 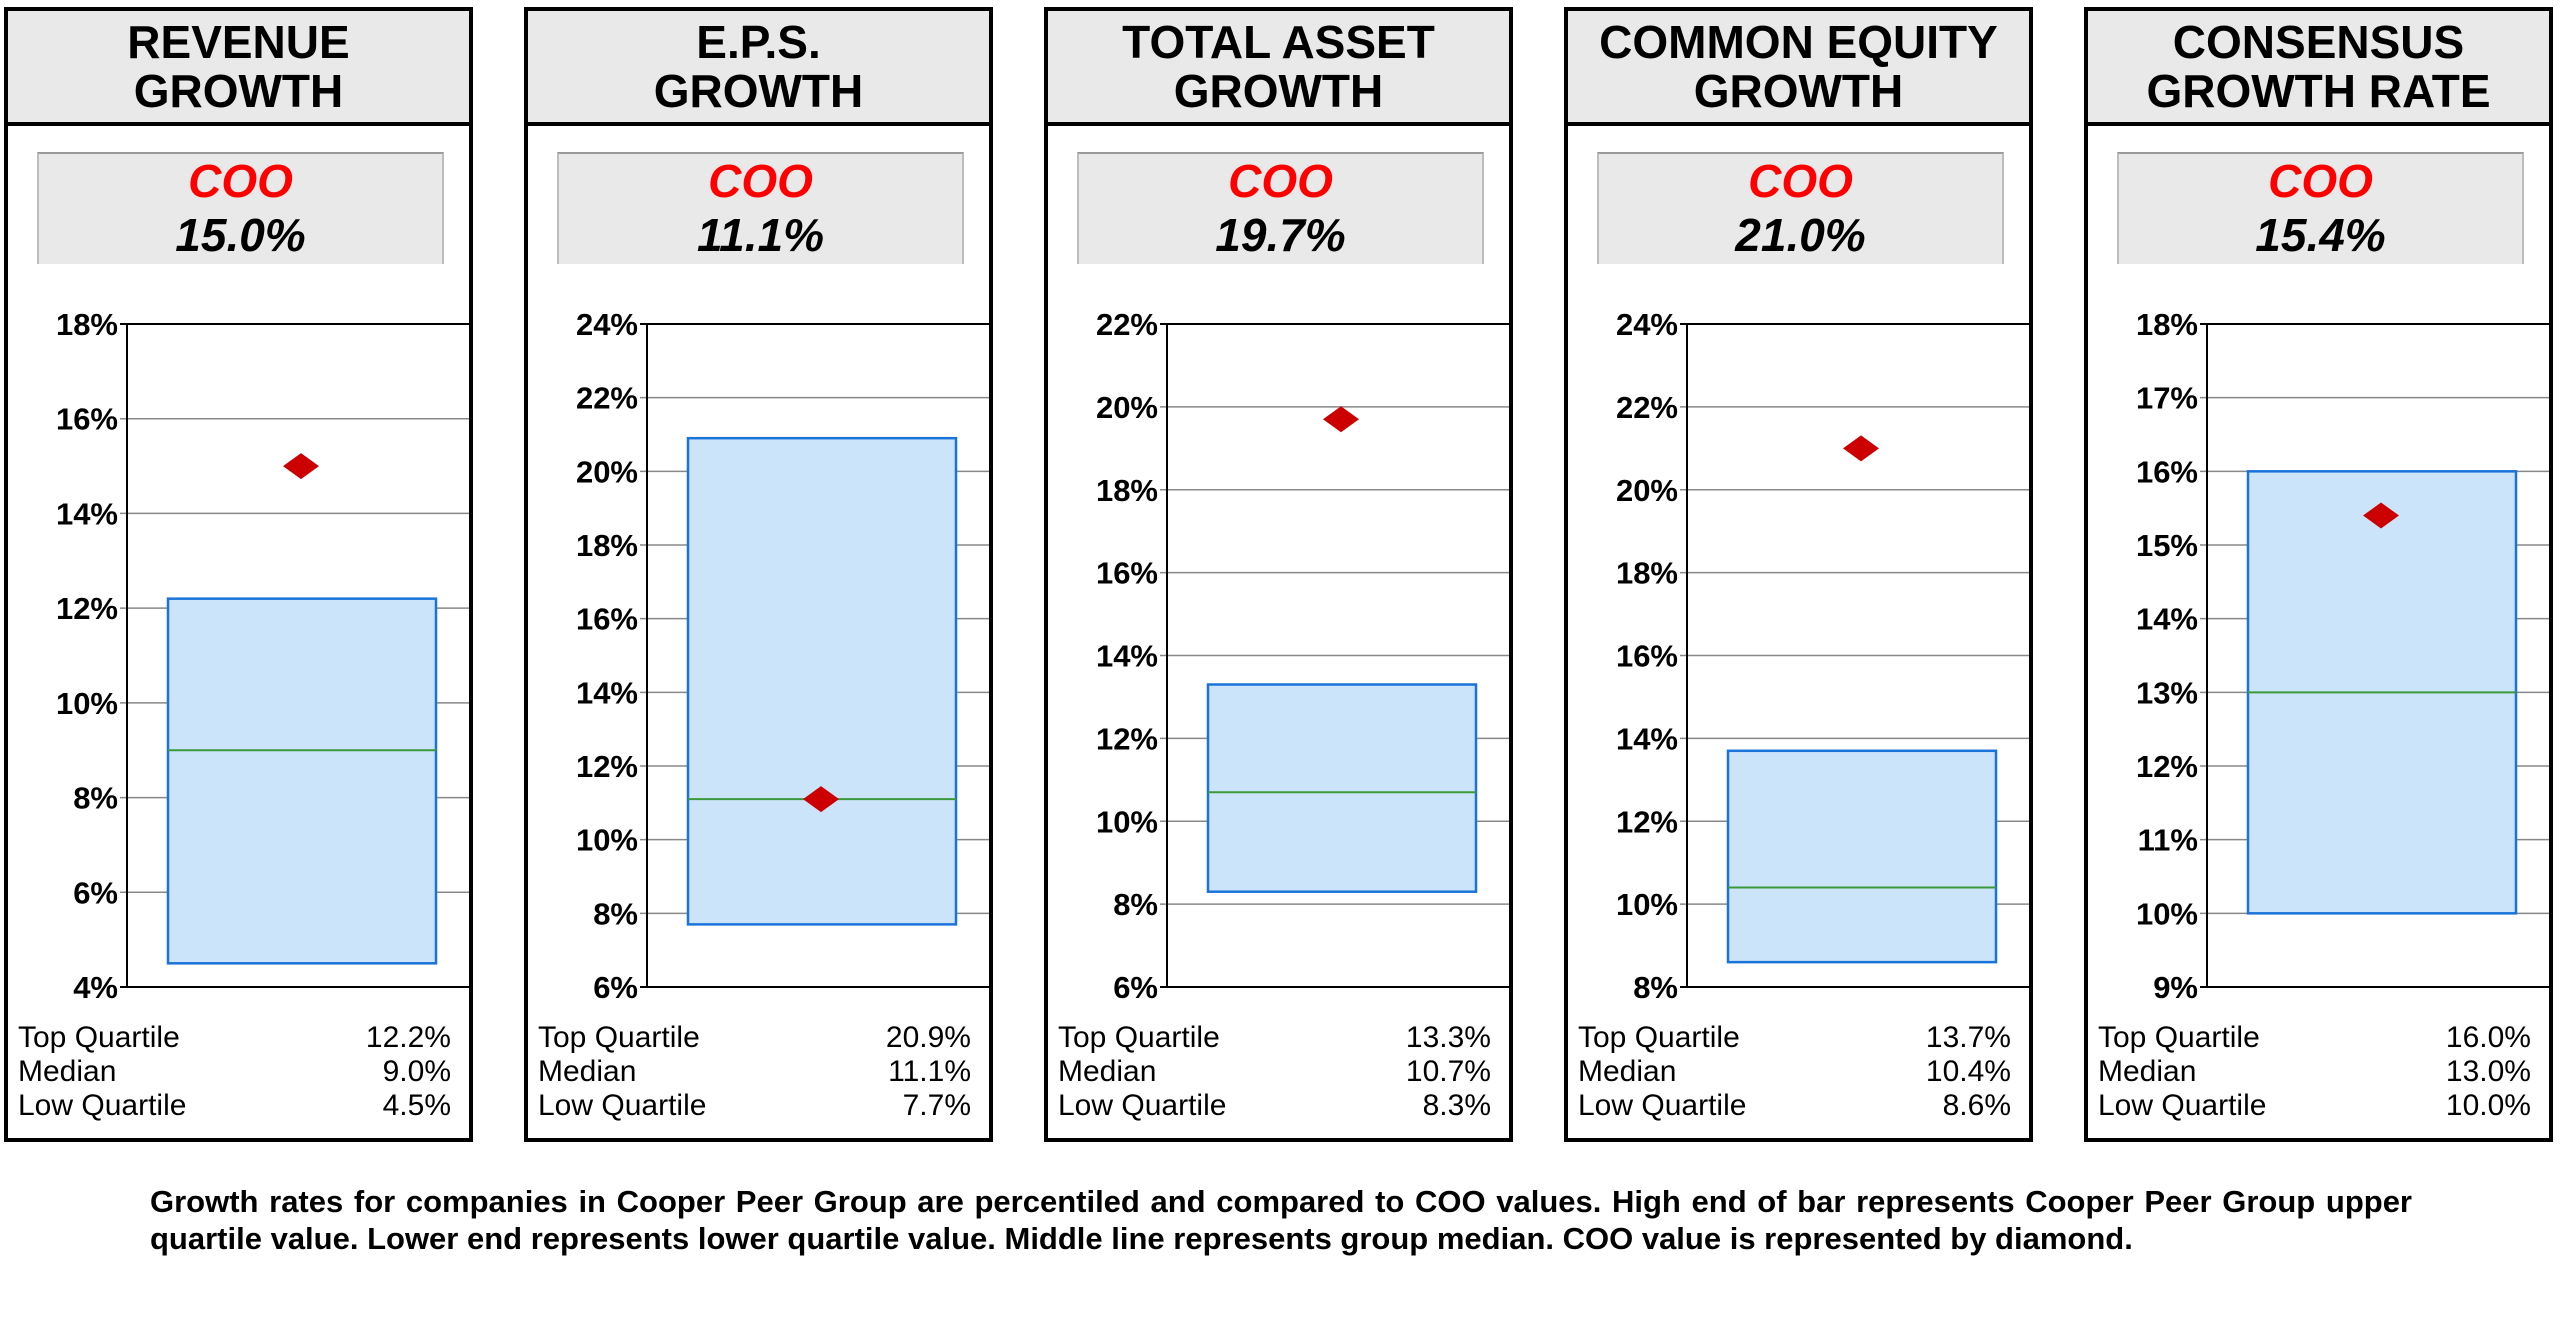 What do you see at coordinates (928, 1037) in the screenshot?
I see `stat-value-top: 20.9%` at bounding box center [928, 1037].